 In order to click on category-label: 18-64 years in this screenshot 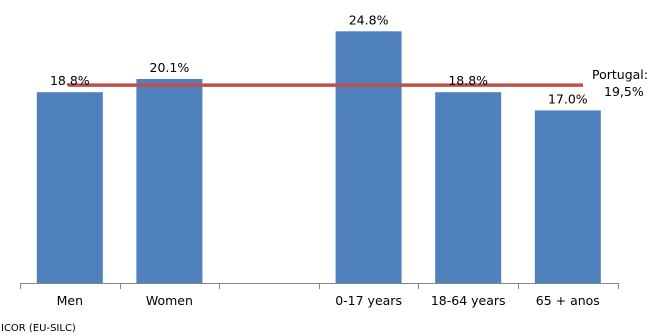, I will do `click(468, 300)`.